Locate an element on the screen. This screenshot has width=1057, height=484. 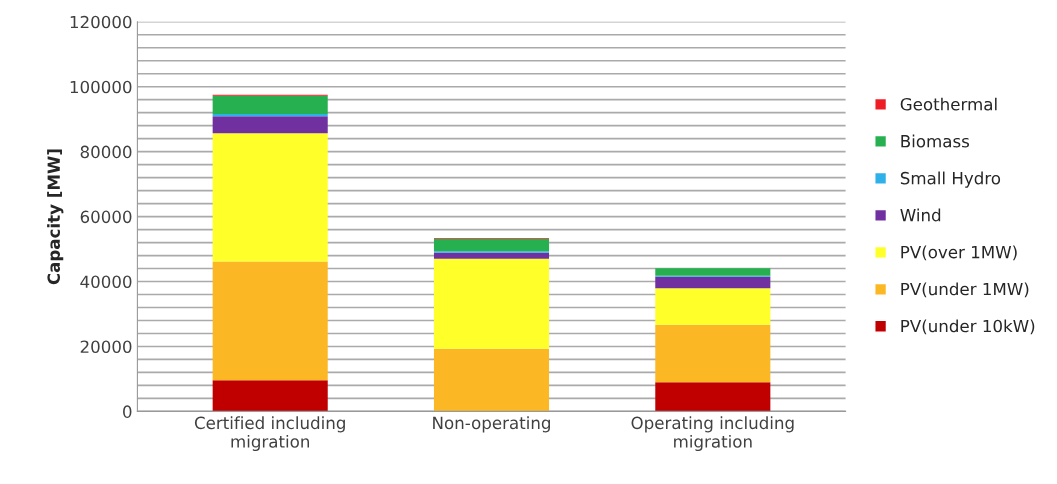
x-tick-label: Operating including migration is located at coordinates (712, 434).